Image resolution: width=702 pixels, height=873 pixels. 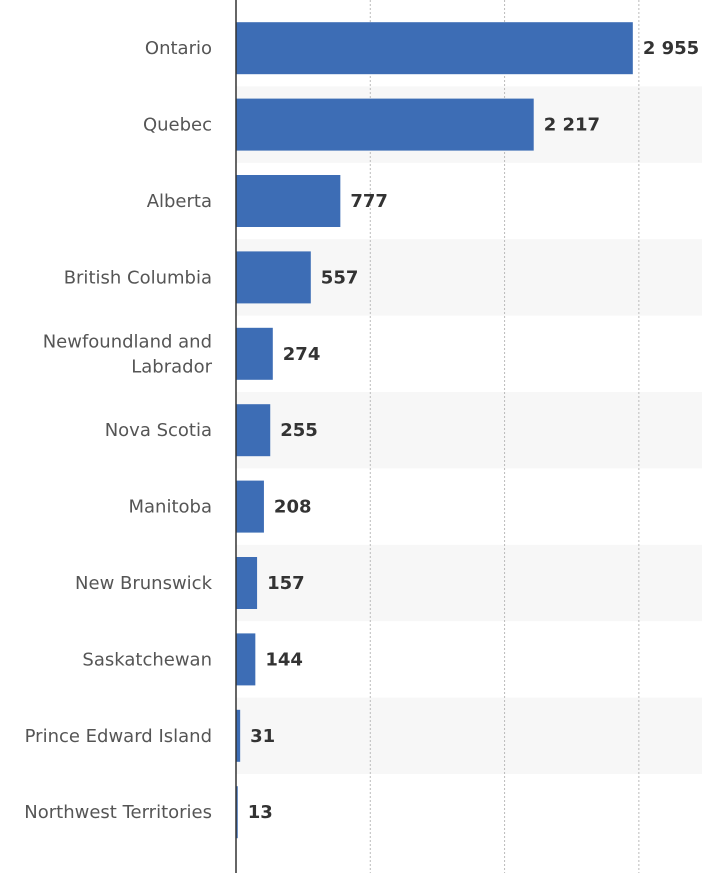 I want to click on bar-northwest-territories, so click(x=237, y=812).